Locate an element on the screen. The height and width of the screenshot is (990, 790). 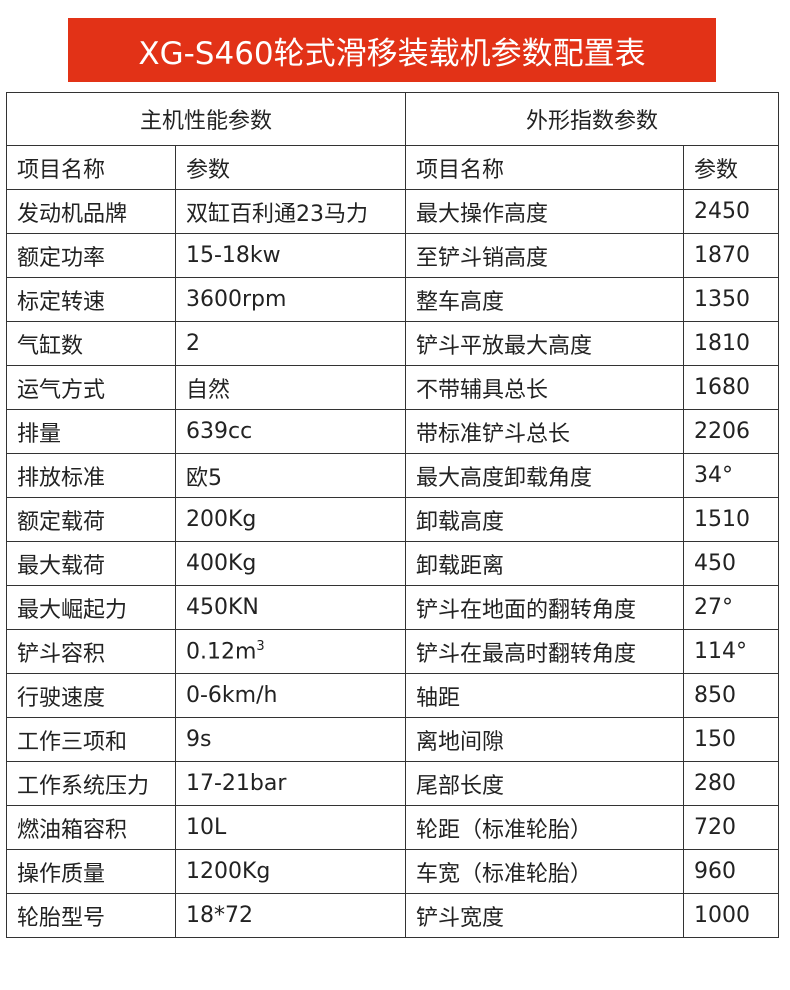
dimension-value: 1680 is located at coordinates (731, 387).